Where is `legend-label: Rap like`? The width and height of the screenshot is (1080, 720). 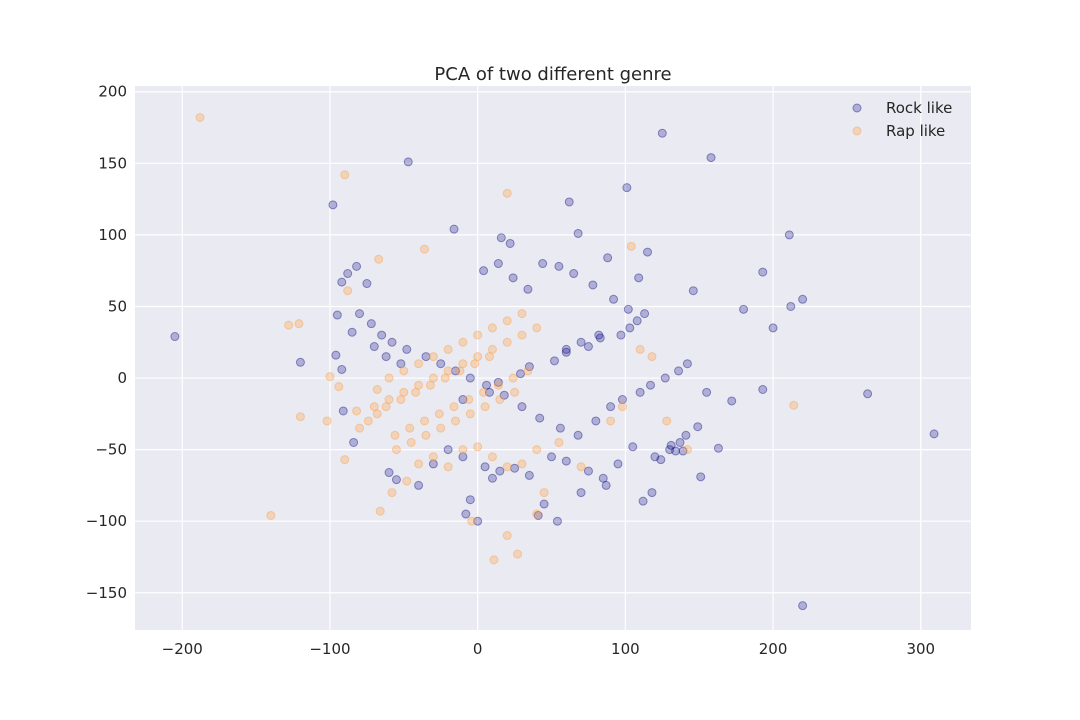 legend-label: Rap like is located at coordinates (915, 131).